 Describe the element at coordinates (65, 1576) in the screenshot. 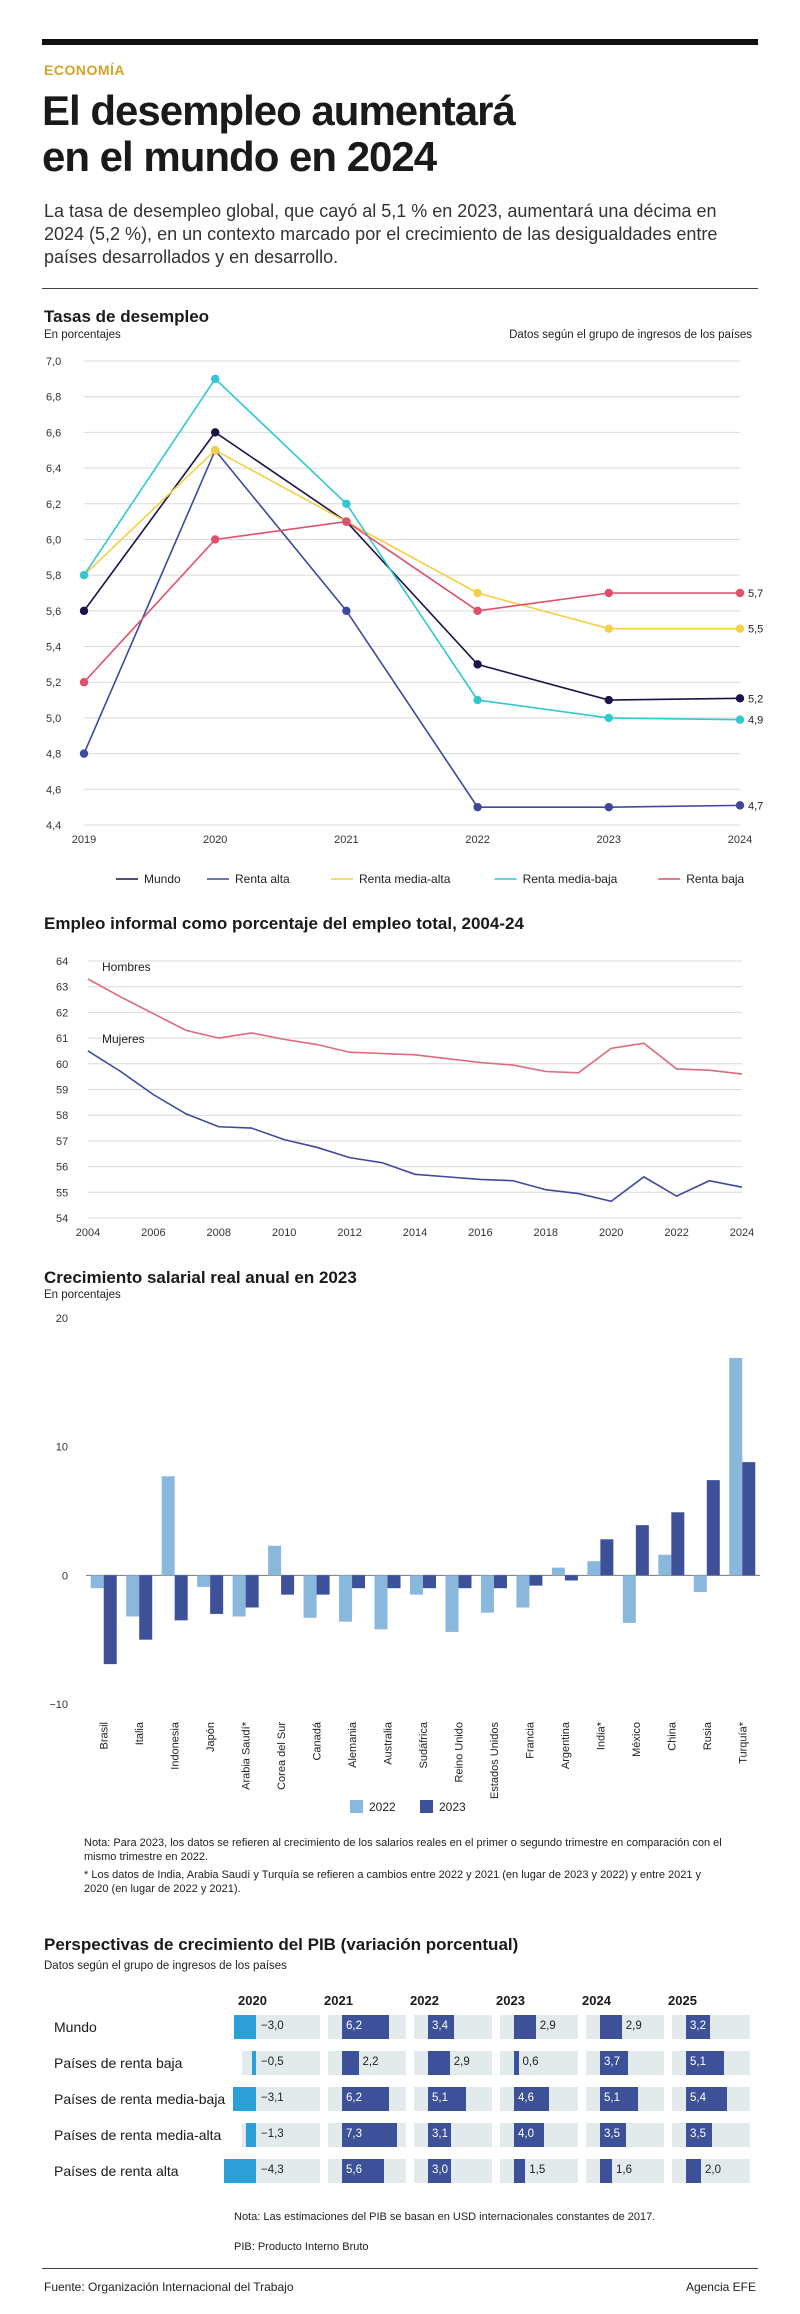

I see `y-tick-label: 0` at that location.